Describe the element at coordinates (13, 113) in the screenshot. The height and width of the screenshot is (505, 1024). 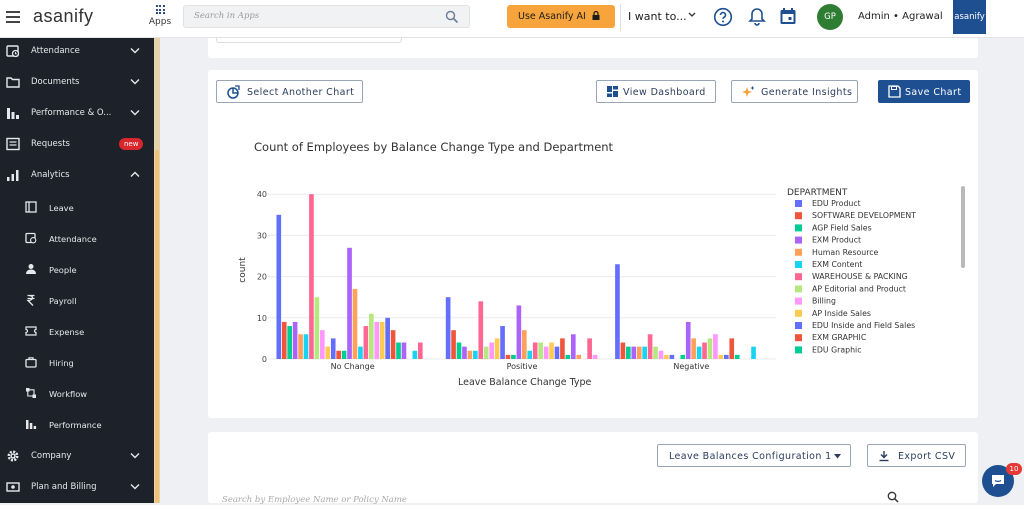
I see `bar-chart-icon` at that location.